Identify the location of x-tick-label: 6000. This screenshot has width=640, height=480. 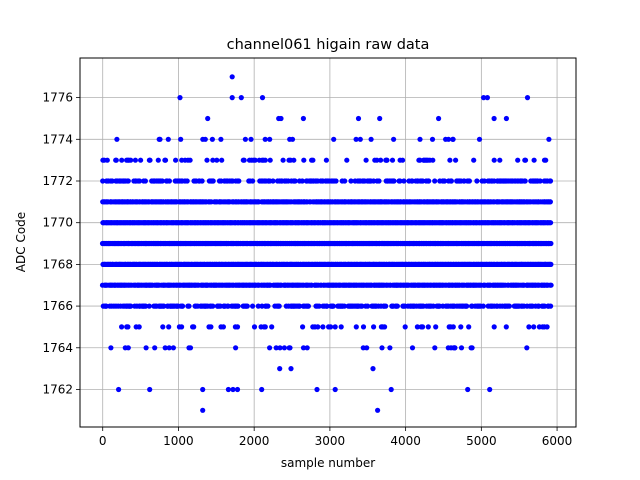
(557, 441).